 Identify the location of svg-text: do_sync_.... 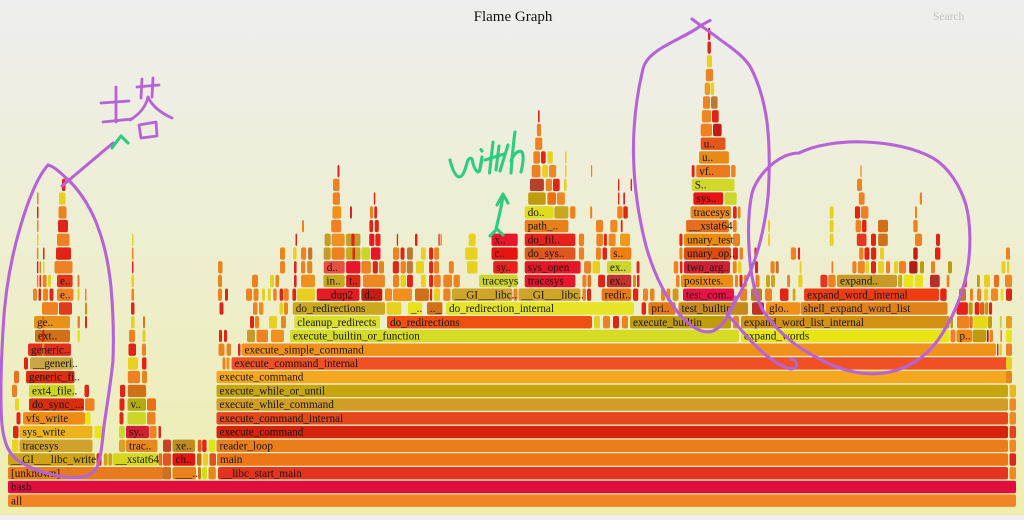
(57, 405).